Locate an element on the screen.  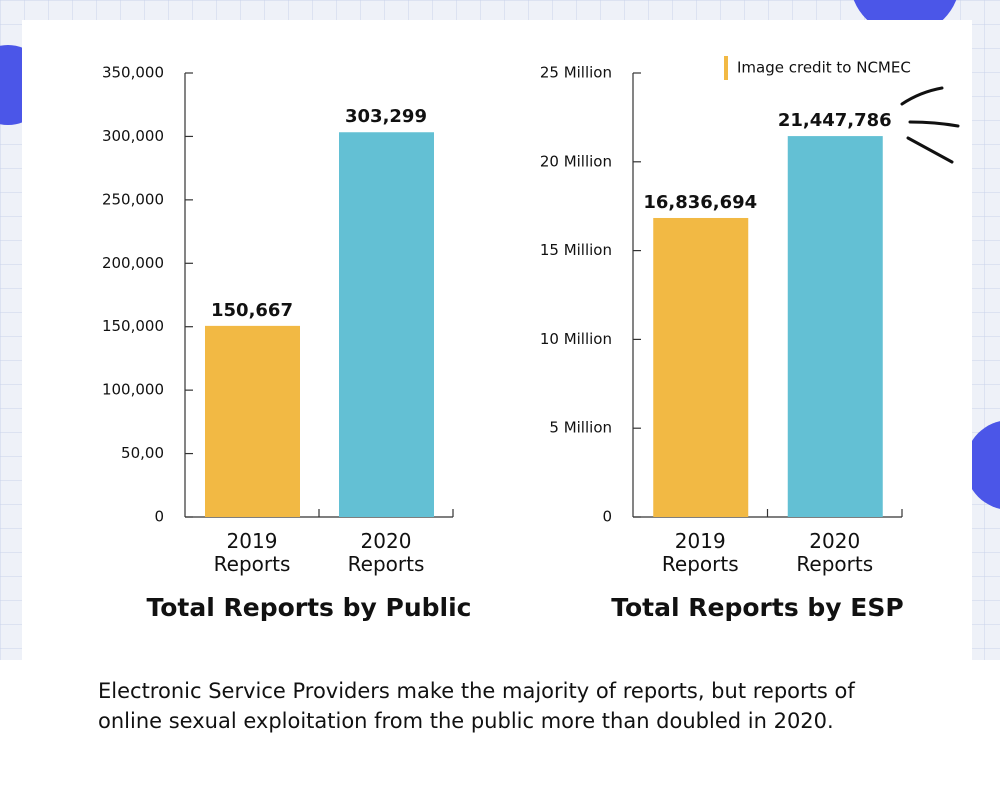
decor-circle is located at coordinates (982, 465).